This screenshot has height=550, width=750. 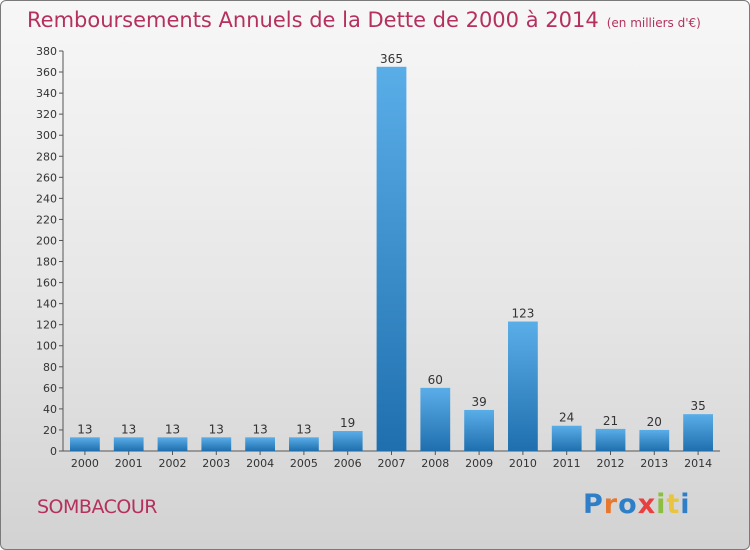 What do you see at coordinates (97, 507) in the screenshot?
I see `commune-name: SOMBACOUR` at bounding box center [97, 507].